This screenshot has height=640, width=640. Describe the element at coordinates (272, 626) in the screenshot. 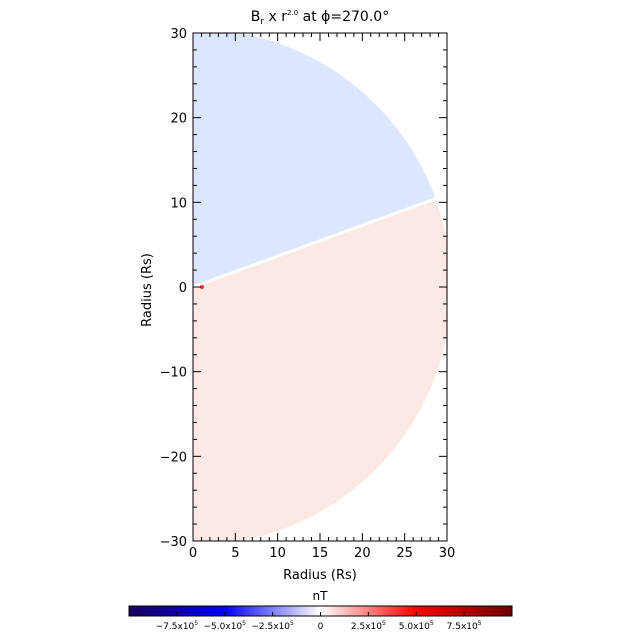

I see `colorbar-tick-label: −2.5x10⁵` at that location.